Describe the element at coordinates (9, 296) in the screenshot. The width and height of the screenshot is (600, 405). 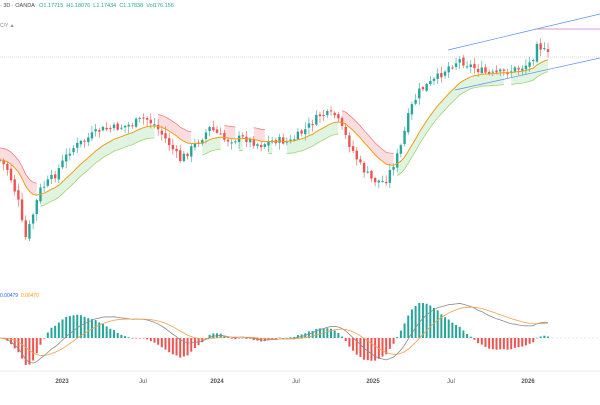
I see `macd-value: 0.00479` at that location.